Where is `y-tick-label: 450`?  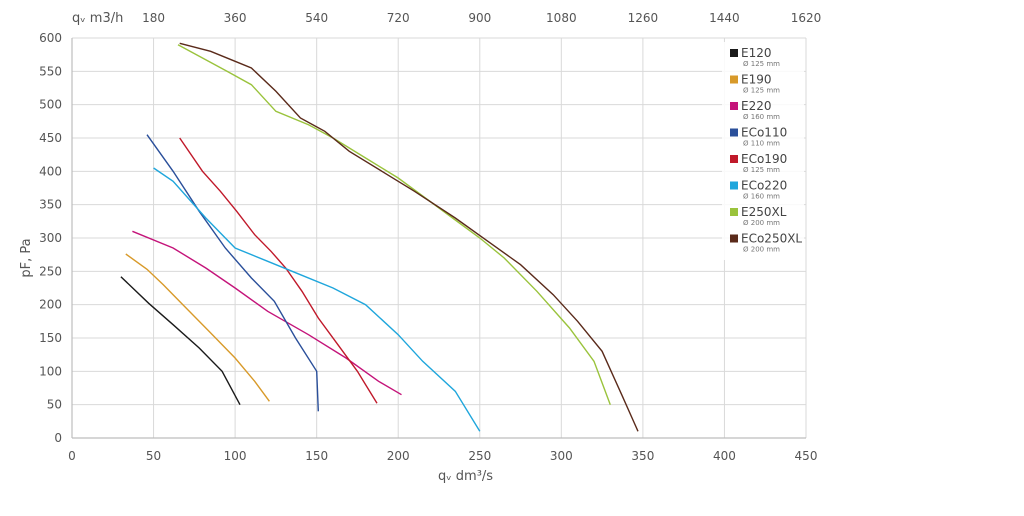 y-tick-label: 450 is located at coordinates (50, 138).